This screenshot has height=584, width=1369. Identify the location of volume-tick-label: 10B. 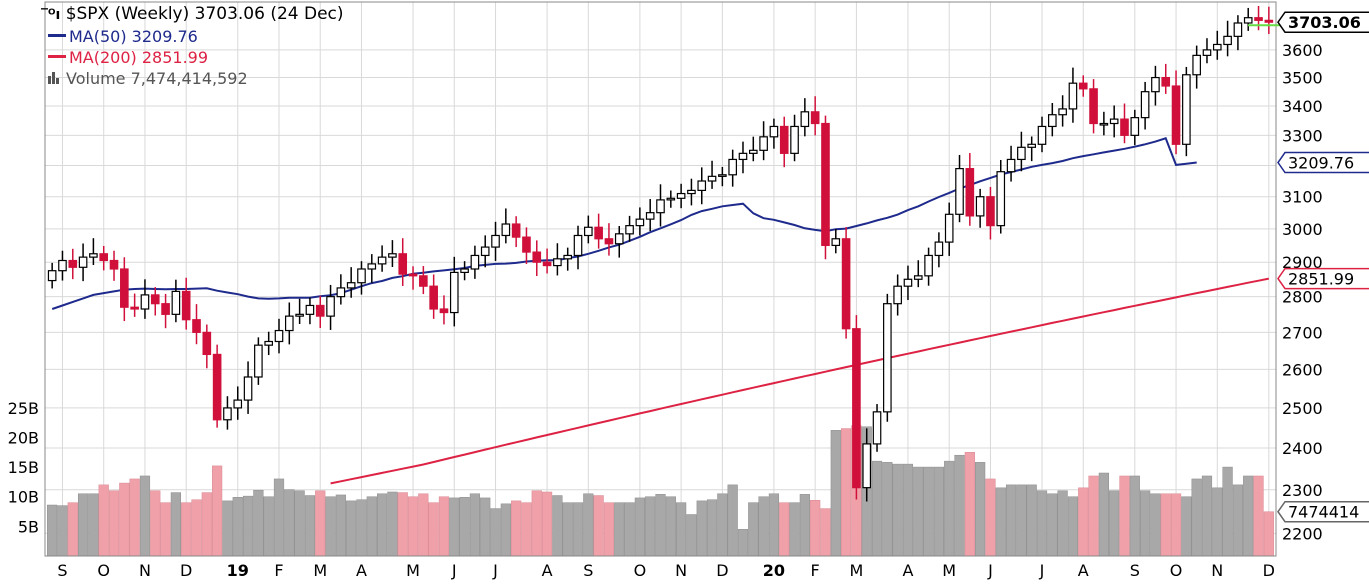
(23, 497).